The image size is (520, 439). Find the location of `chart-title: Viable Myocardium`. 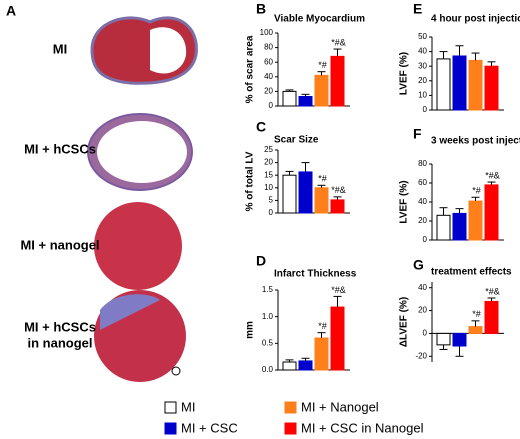

chart-title: Viable Myocardium is located at coordinates (319, 19).